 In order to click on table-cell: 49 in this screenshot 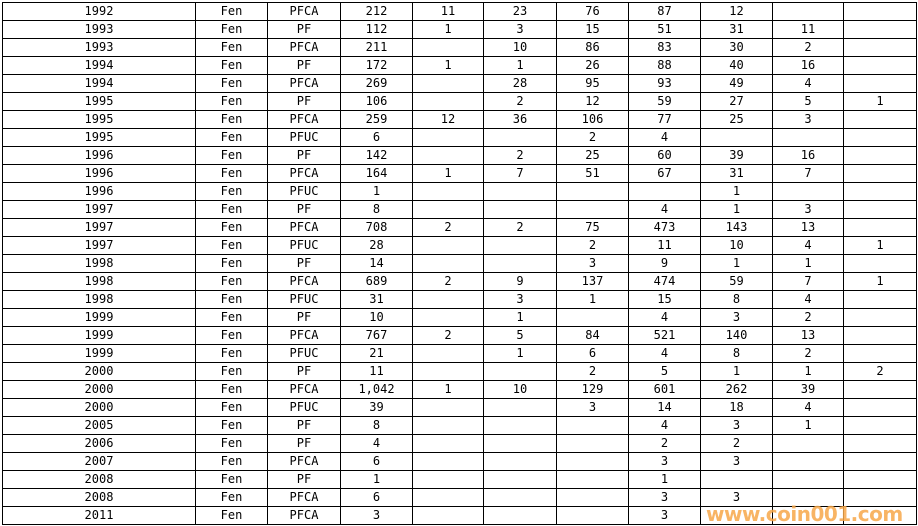, I will do `click(736, 83)`.